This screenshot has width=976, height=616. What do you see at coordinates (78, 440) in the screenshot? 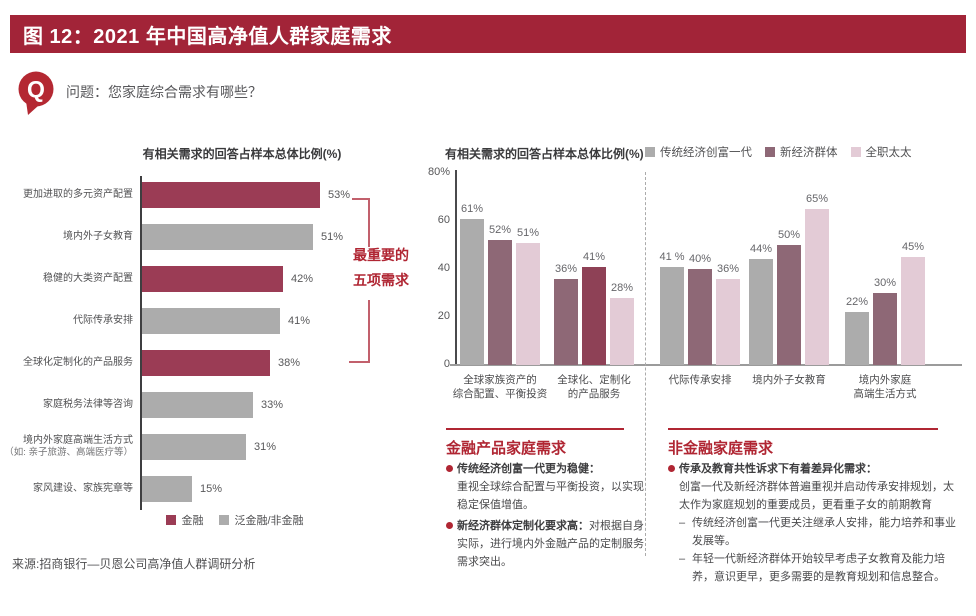
I see `bar-category-text: 境内外家庭高端生活方式` at bounding box center [78, 440].